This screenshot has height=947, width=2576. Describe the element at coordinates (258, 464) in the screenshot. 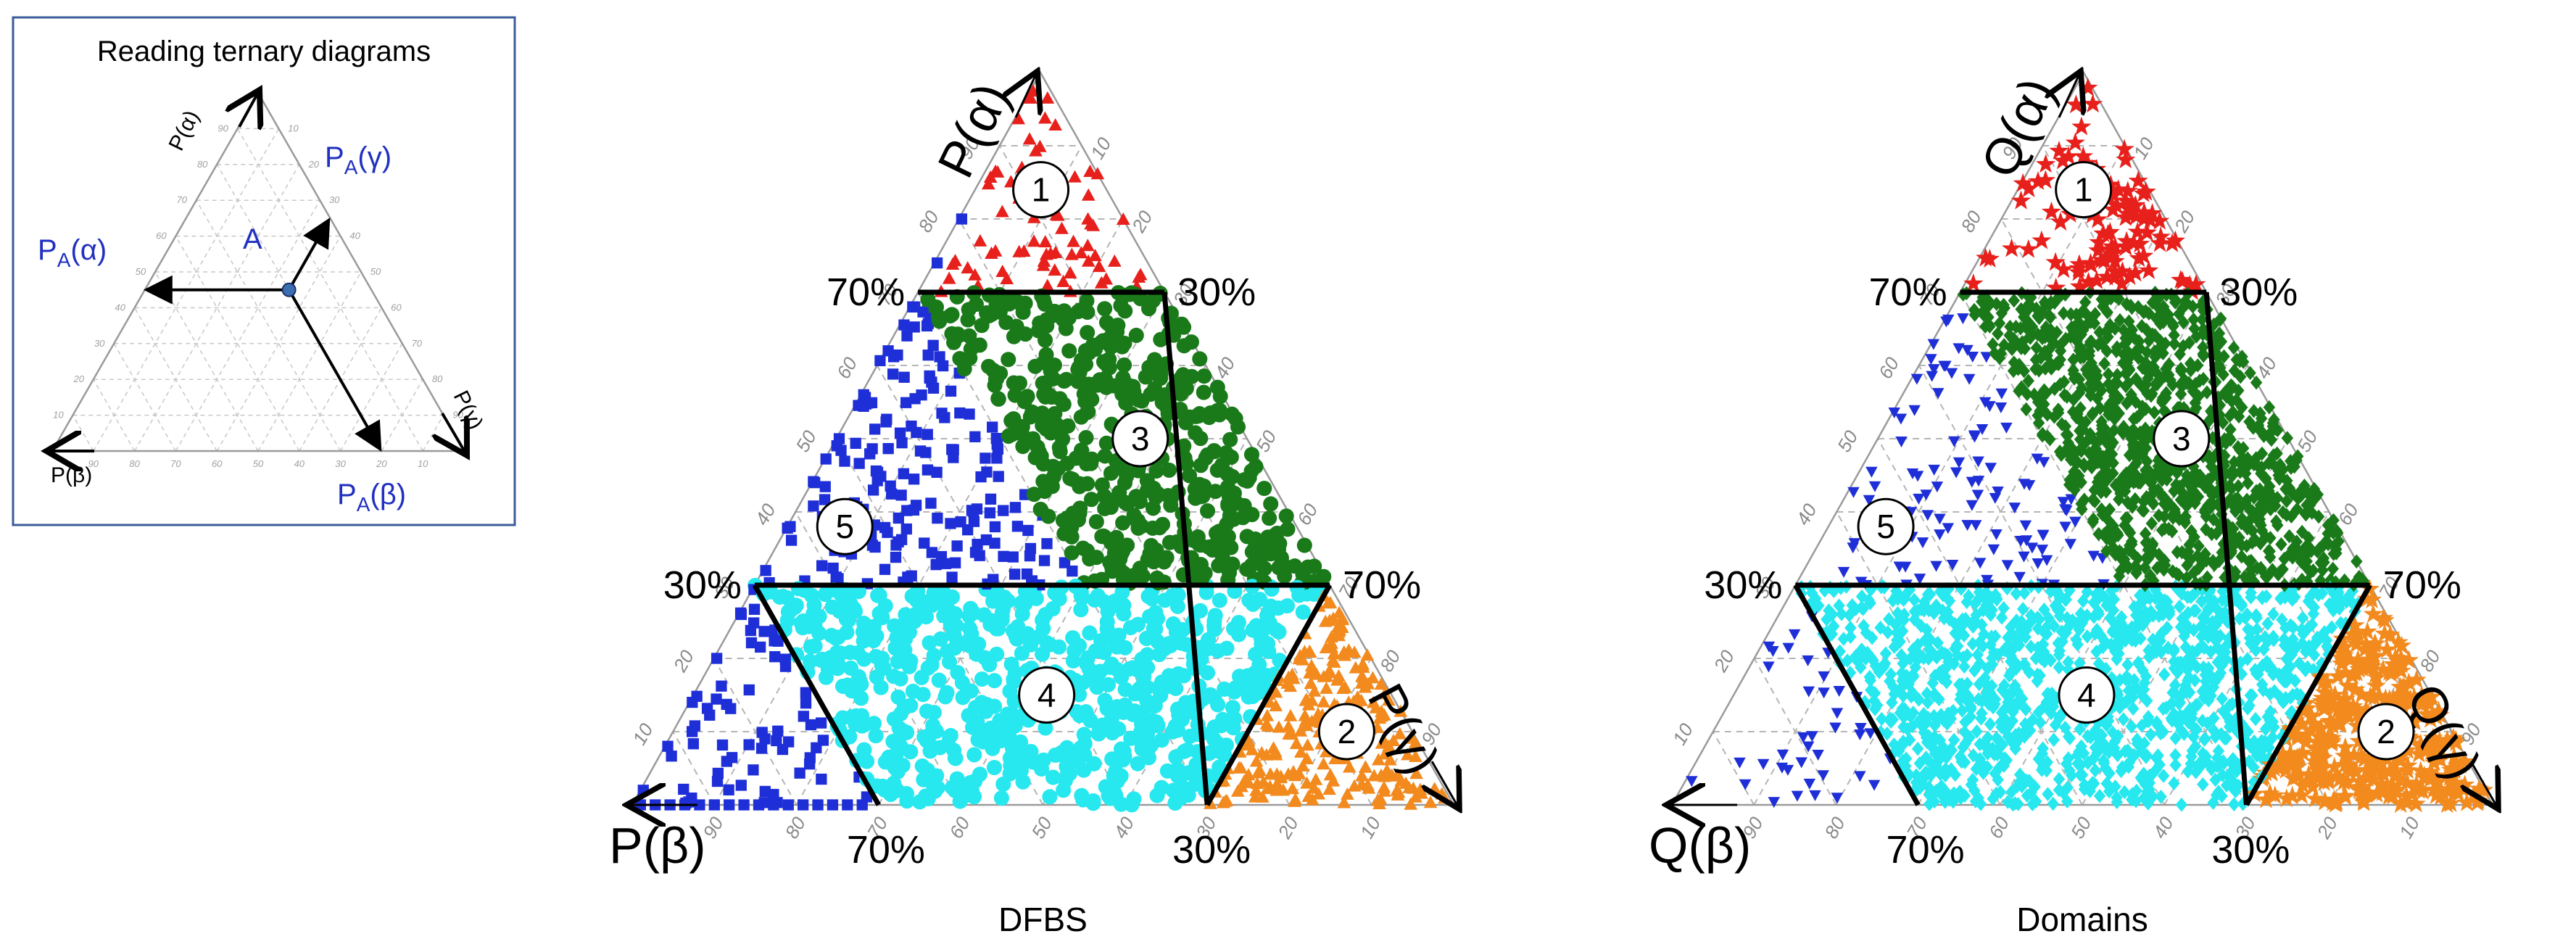

I see `inset-tick-label: 50` at that location.